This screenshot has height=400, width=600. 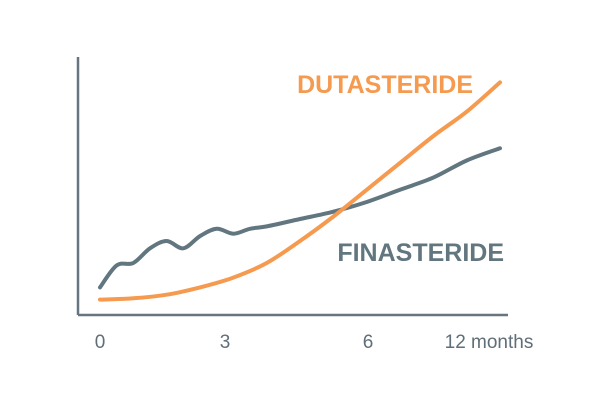 I want to click on x-tick-label: 12 months, so click(x=489, y=342).